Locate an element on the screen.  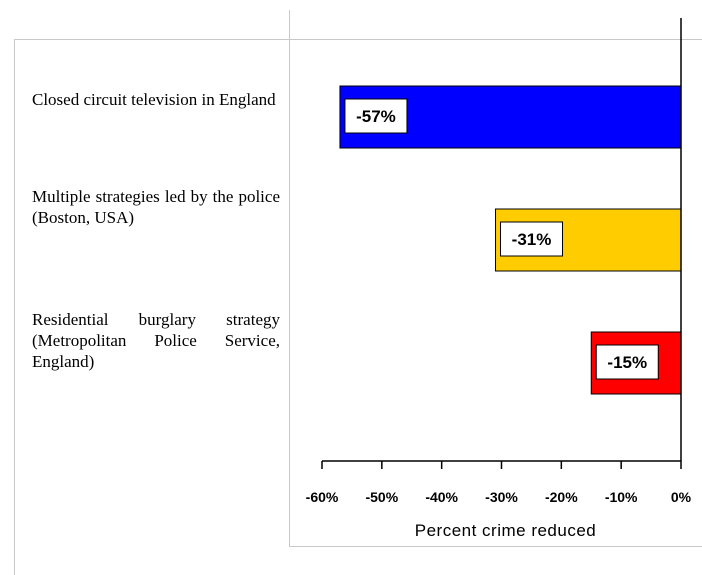
x-tick-label-3: -30% is located at coordinates (501, 497).